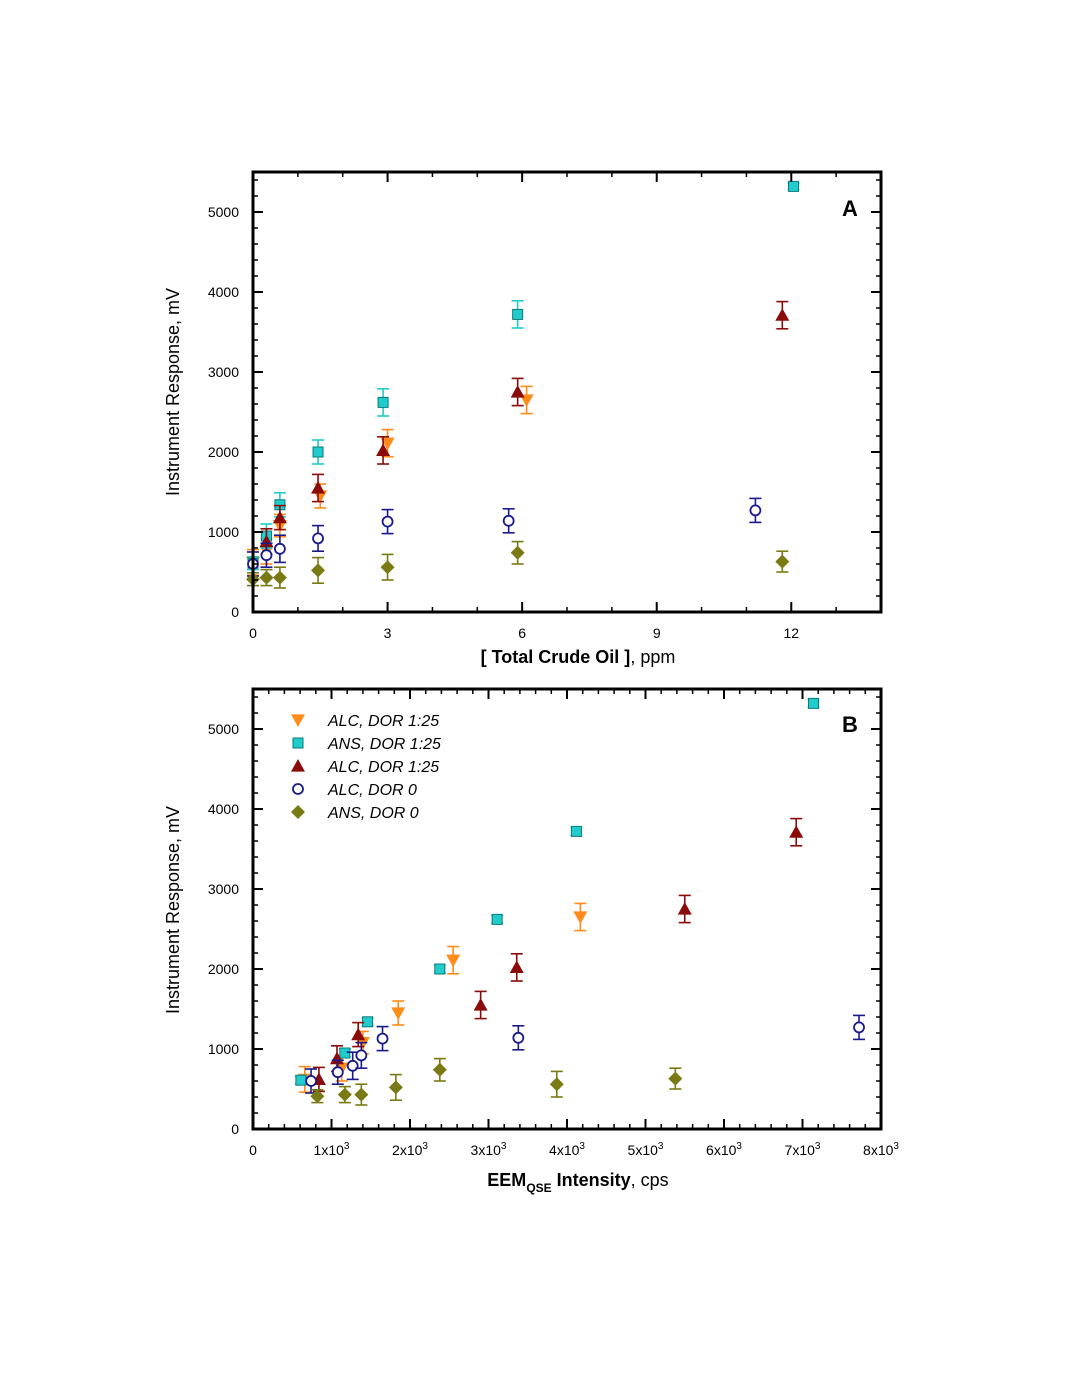 The image size is (1069, 1383). Describe the element at coordinates (384, 744) in the screenshot. I see `legend-label: ANS, DOR 1:25` at that location.